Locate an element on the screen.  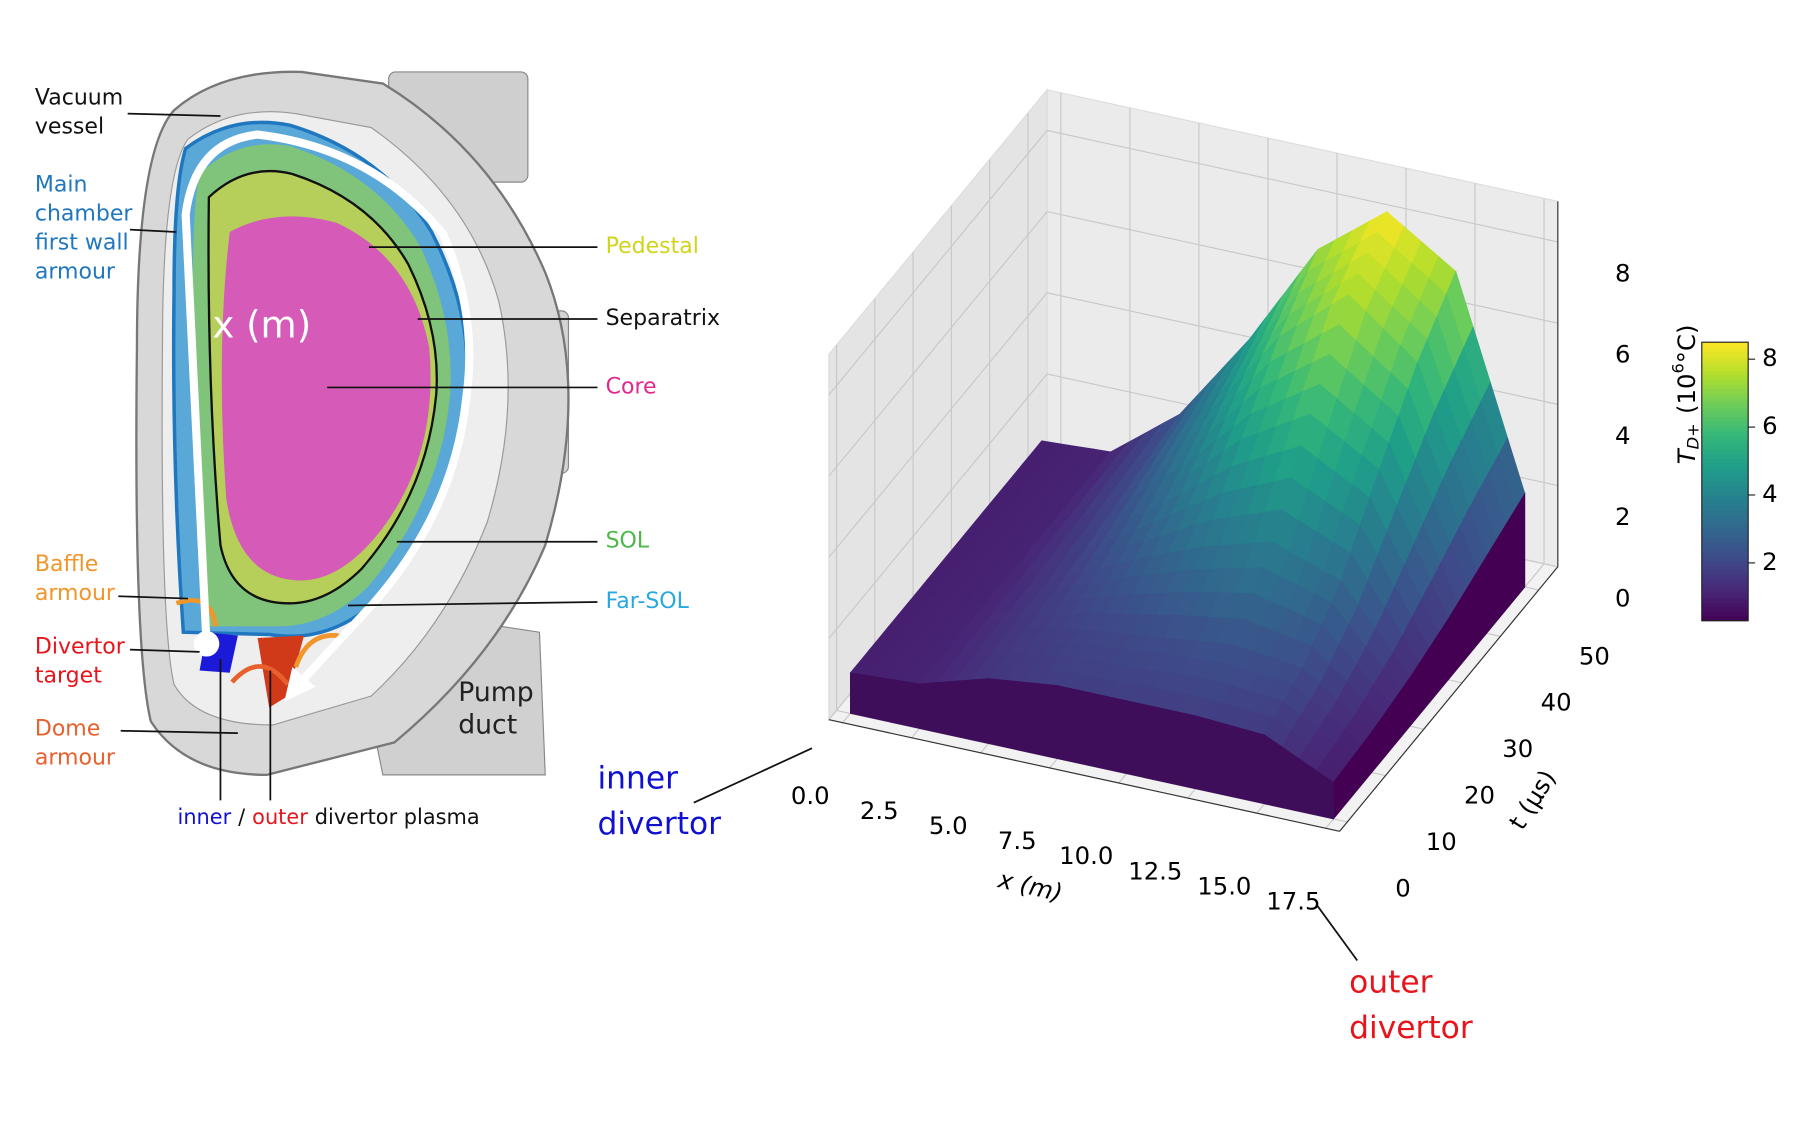
x-tick-label: 2.5 is located at coordinates (879, 810).